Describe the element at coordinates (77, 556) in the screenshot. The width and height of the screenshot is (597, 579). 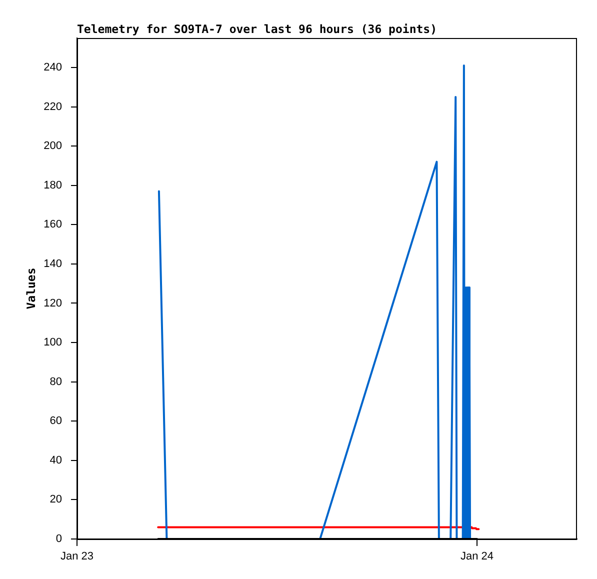
I see `x-tick-label: Jan 23` at that location.